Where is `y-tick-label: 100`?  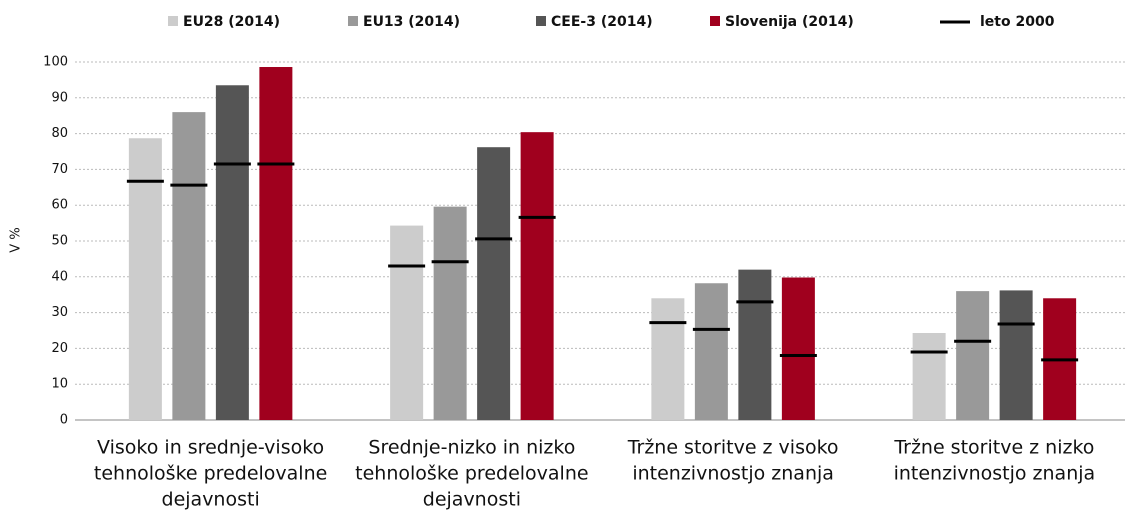 y-tick-label: 100 is located at coordinates (55, 62).